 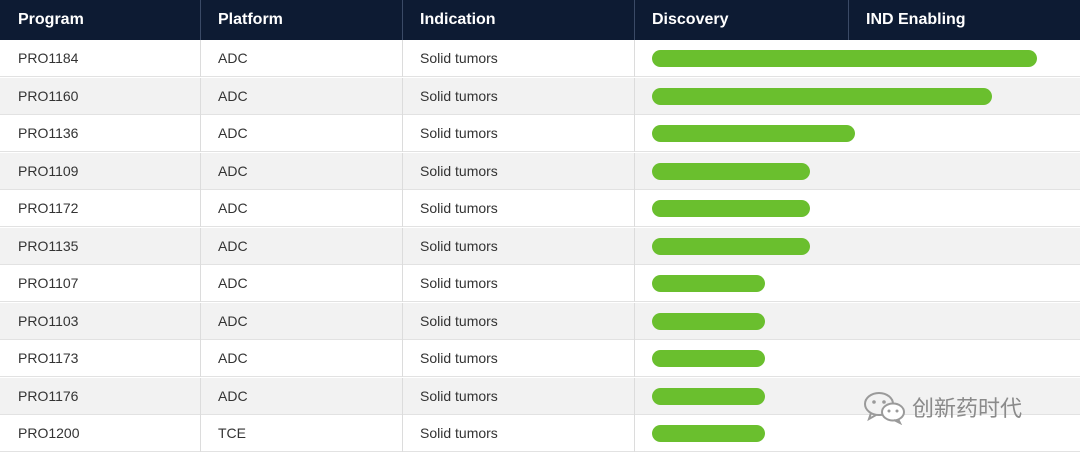 What do you see at coordinates (100, 321) in the screenshot?
I see `program-cell: PRO1103` at bounding box center [100, 321].